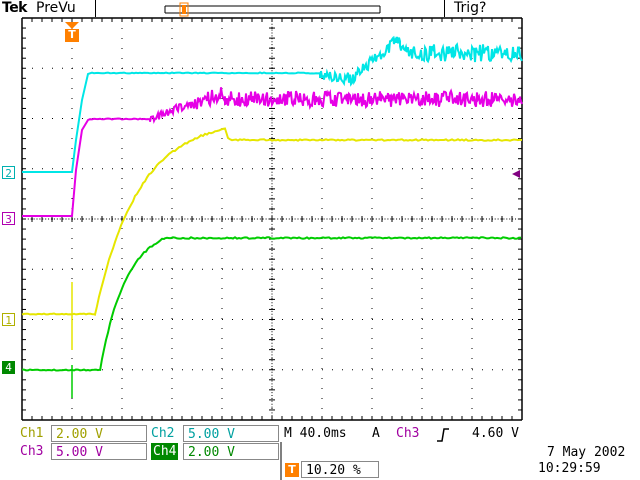 This screenshot has width=640, height=480. I want to click on ch4-scale: 2.00 V, so click(231, 451).